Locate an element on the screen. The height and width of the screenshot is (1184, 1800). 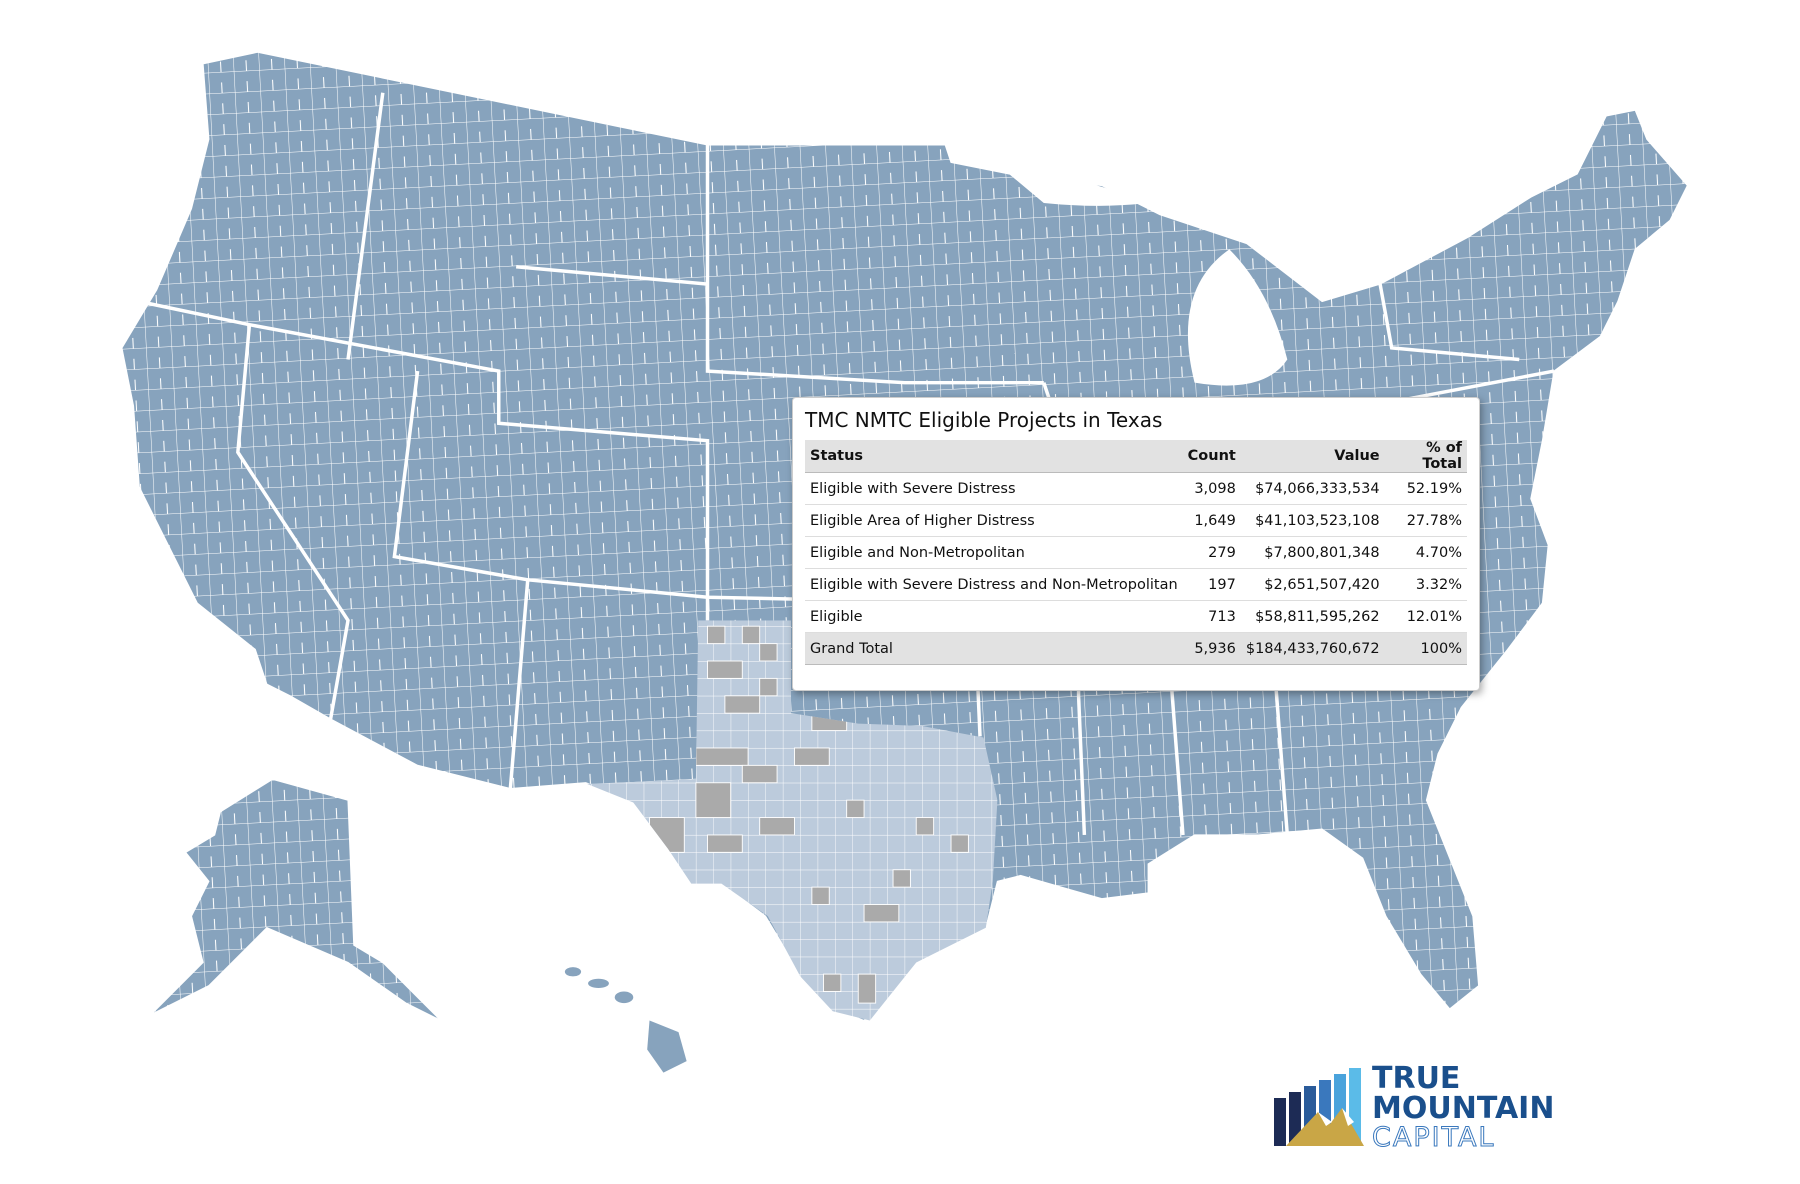
logo-line: CAPITAL is located at coordinates (1433, 1136).